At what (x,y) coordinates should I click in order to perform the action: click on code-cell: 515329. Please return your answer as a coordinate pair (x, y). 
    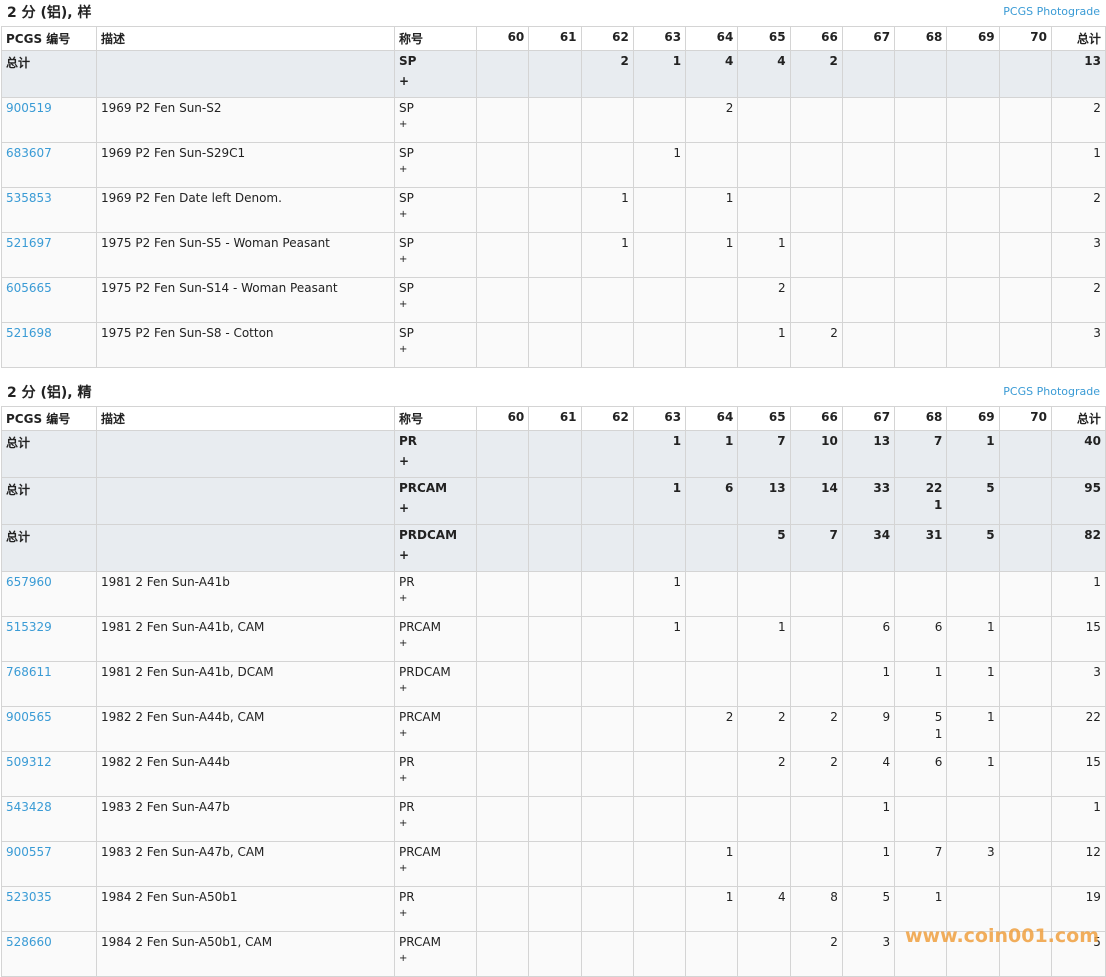
    Looking at the image, I should click on (49, 639).